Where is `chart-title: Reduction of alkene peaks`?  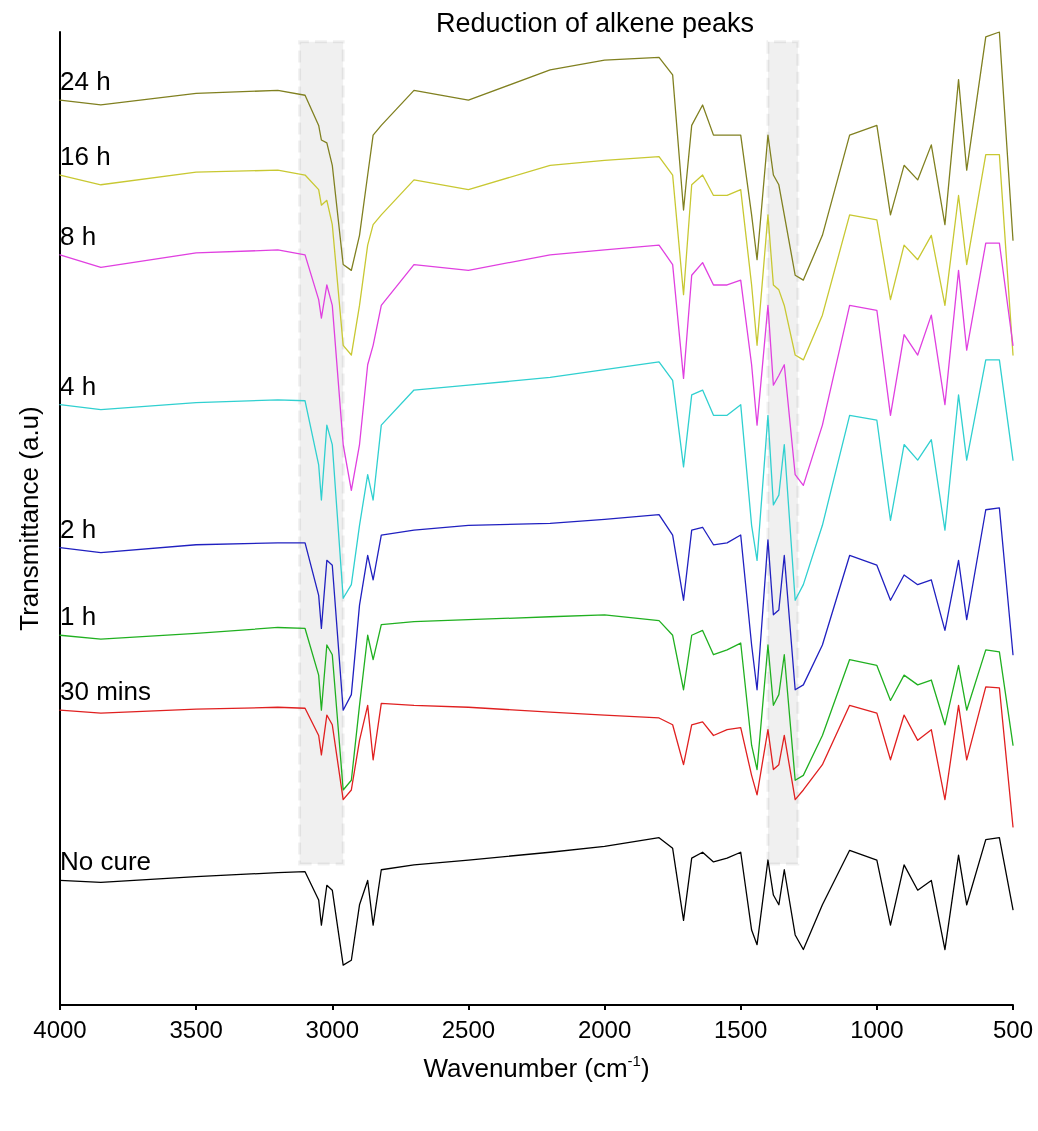 chart-title: Reduction of alkene peaks is located at coordinates (595, 22).